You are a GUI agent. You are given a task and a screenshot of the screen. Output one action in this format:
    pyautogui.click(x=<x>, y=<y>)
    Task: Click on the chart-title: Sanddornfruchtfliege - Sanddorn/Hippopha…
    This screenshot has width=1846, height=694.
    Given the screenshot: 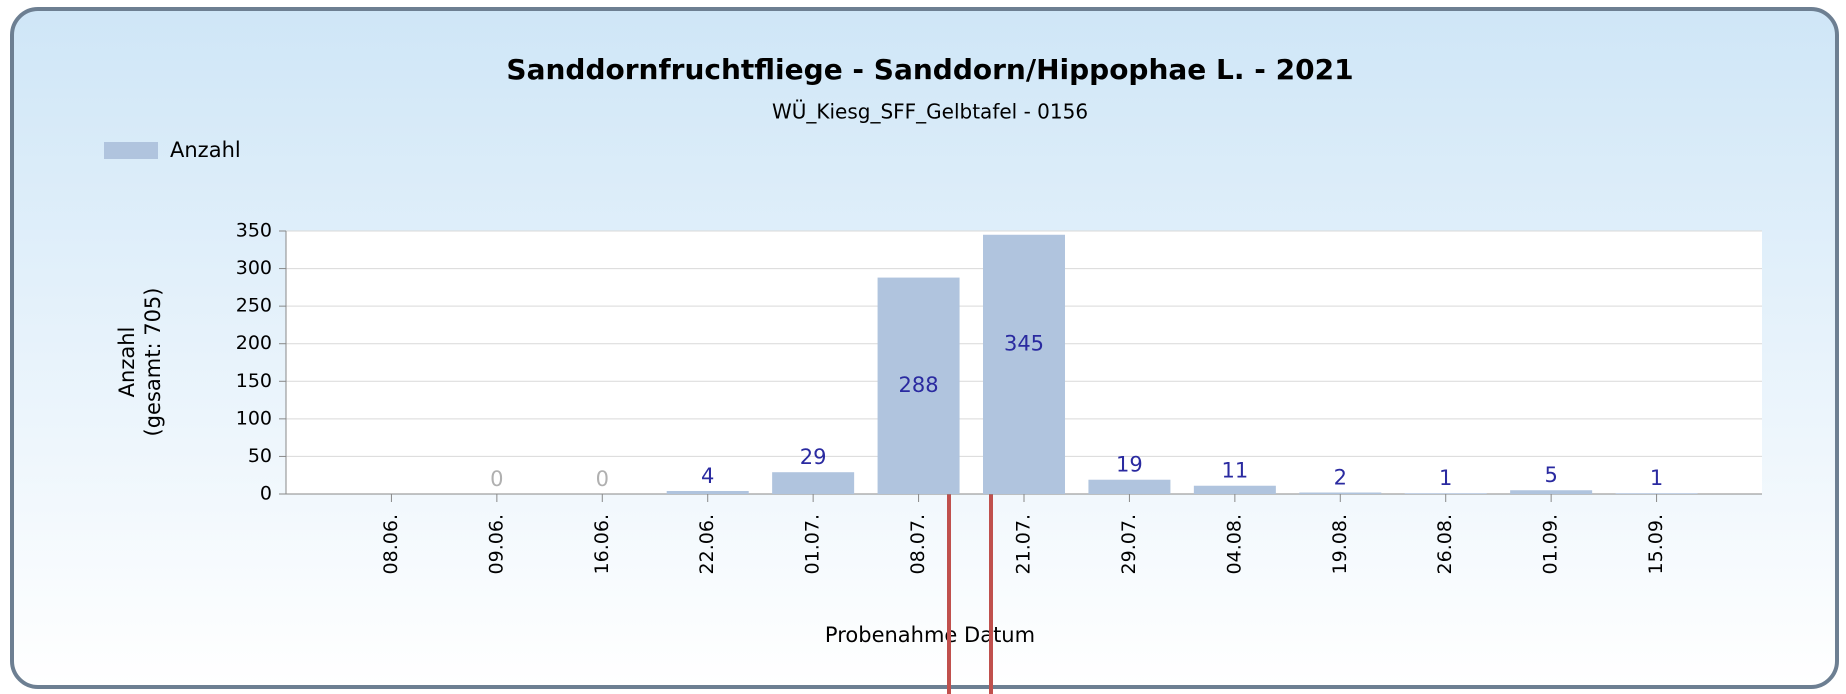 What is the action you would take?
    pyautogui.click(x=929, y=69)
    